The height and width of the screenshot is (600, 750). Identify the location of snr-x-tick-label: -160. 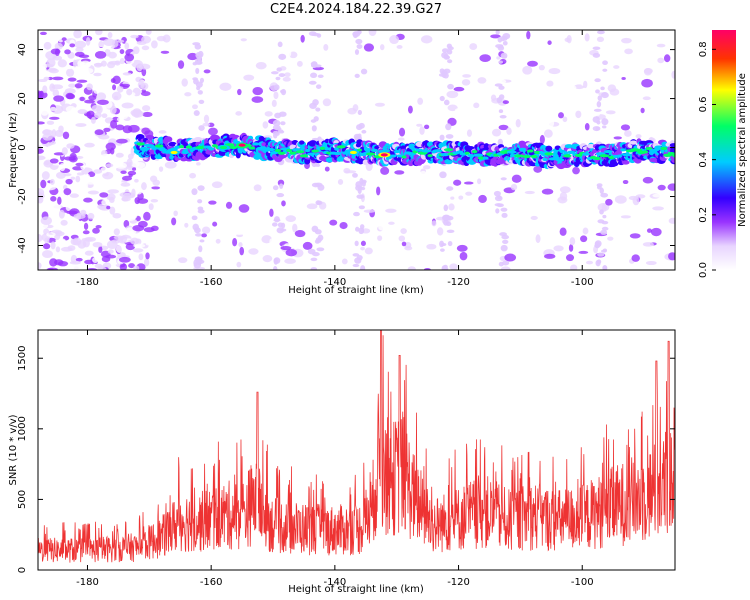
(211, 582).